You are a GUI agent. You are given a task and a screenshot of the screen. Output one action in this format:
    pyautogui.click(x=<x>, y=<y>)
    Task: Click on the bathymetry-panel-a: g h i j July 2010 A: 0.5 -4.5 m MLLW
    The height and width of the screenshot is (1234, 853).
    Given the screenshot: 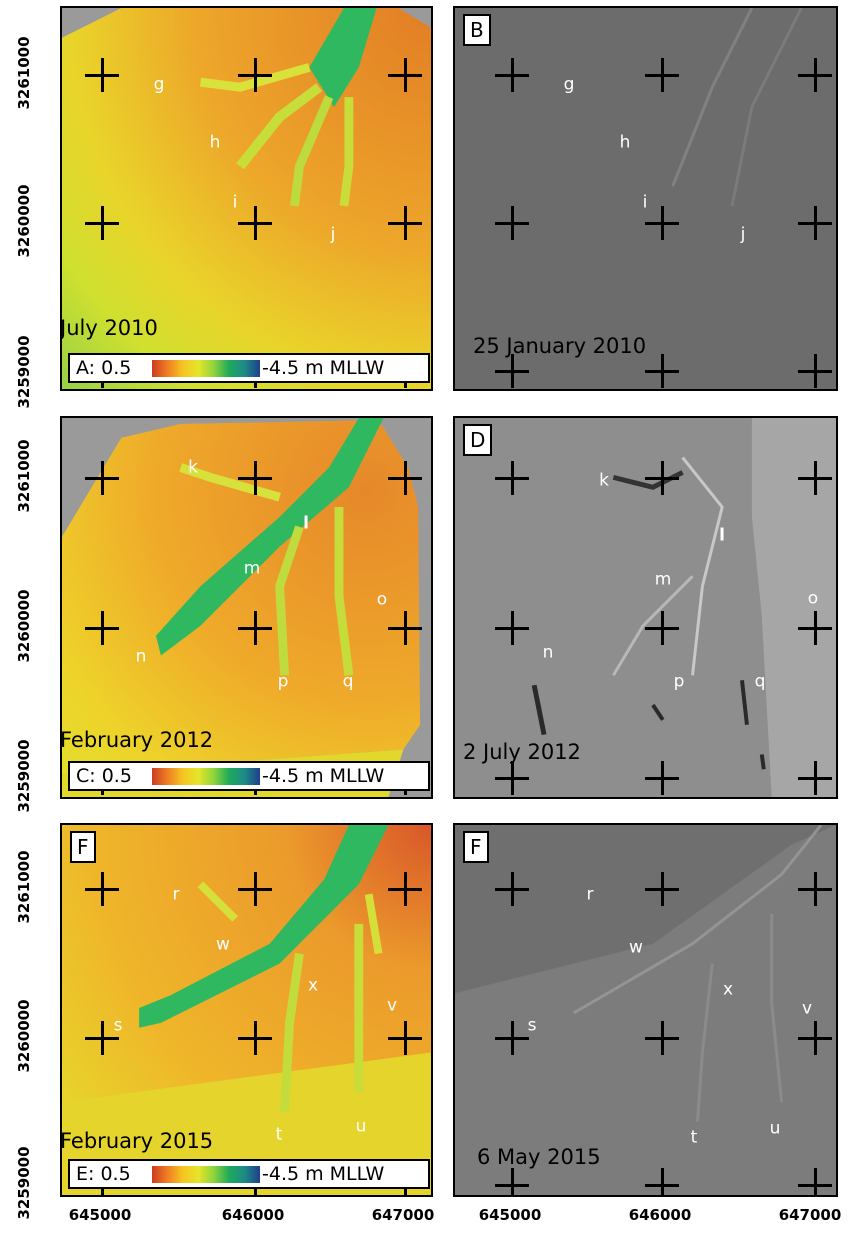 What is the action you would take?
    pyautogui.click(x=246, y=198)
    